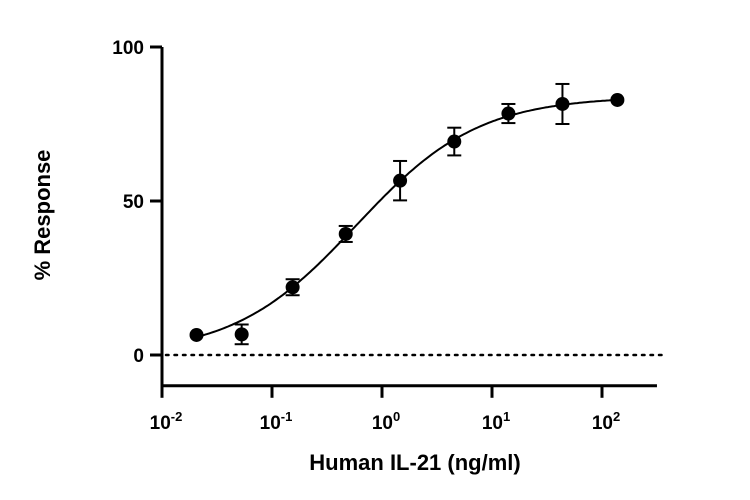  I want to click on y-tick-label: 0, so click(138, 356).